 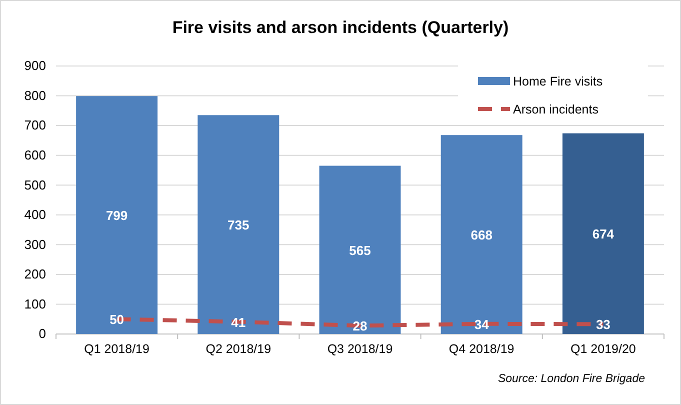 What do you see at coordinates (360, 349) in the screenshot?
I see `x-tick-label: Q3 2018/19` at bounding box center [360, 349].